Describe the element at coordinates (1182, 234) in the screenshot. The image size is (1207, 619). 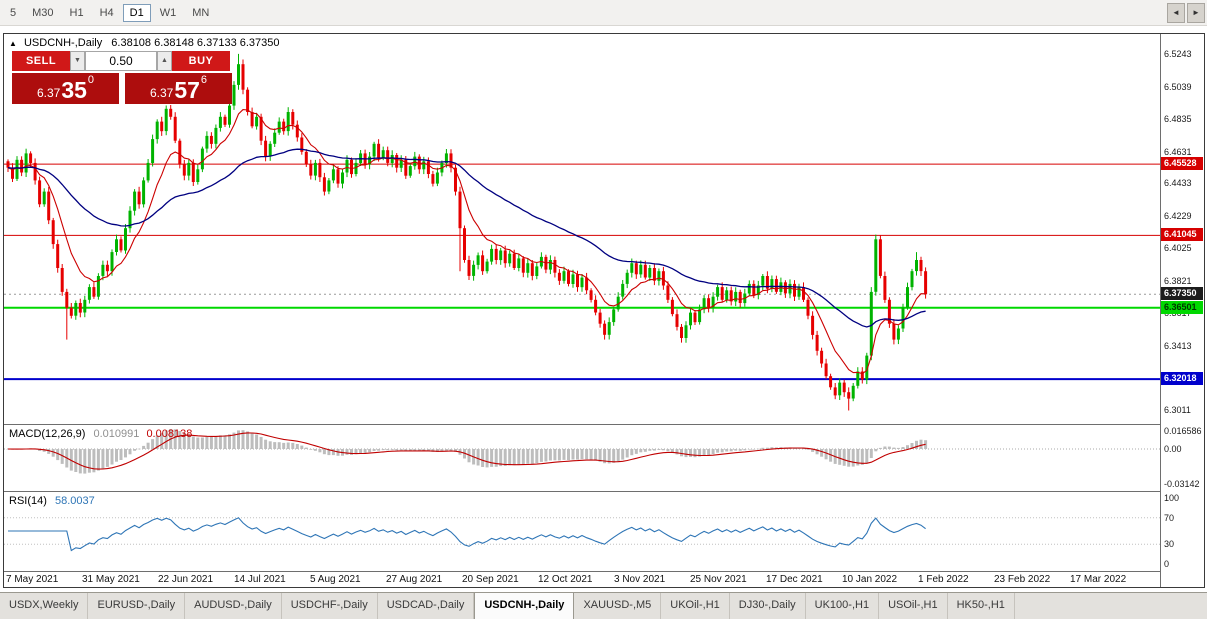
I see `price-axis-badge: 6.41045` at that location.